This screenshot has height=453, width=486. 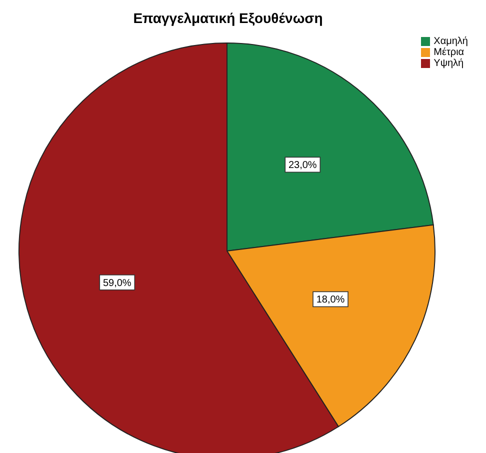 What do you see at coordinates (449, 52) in the screenshot?
I see `legend-label: Μέτρια` at bounding box center [449, 52].